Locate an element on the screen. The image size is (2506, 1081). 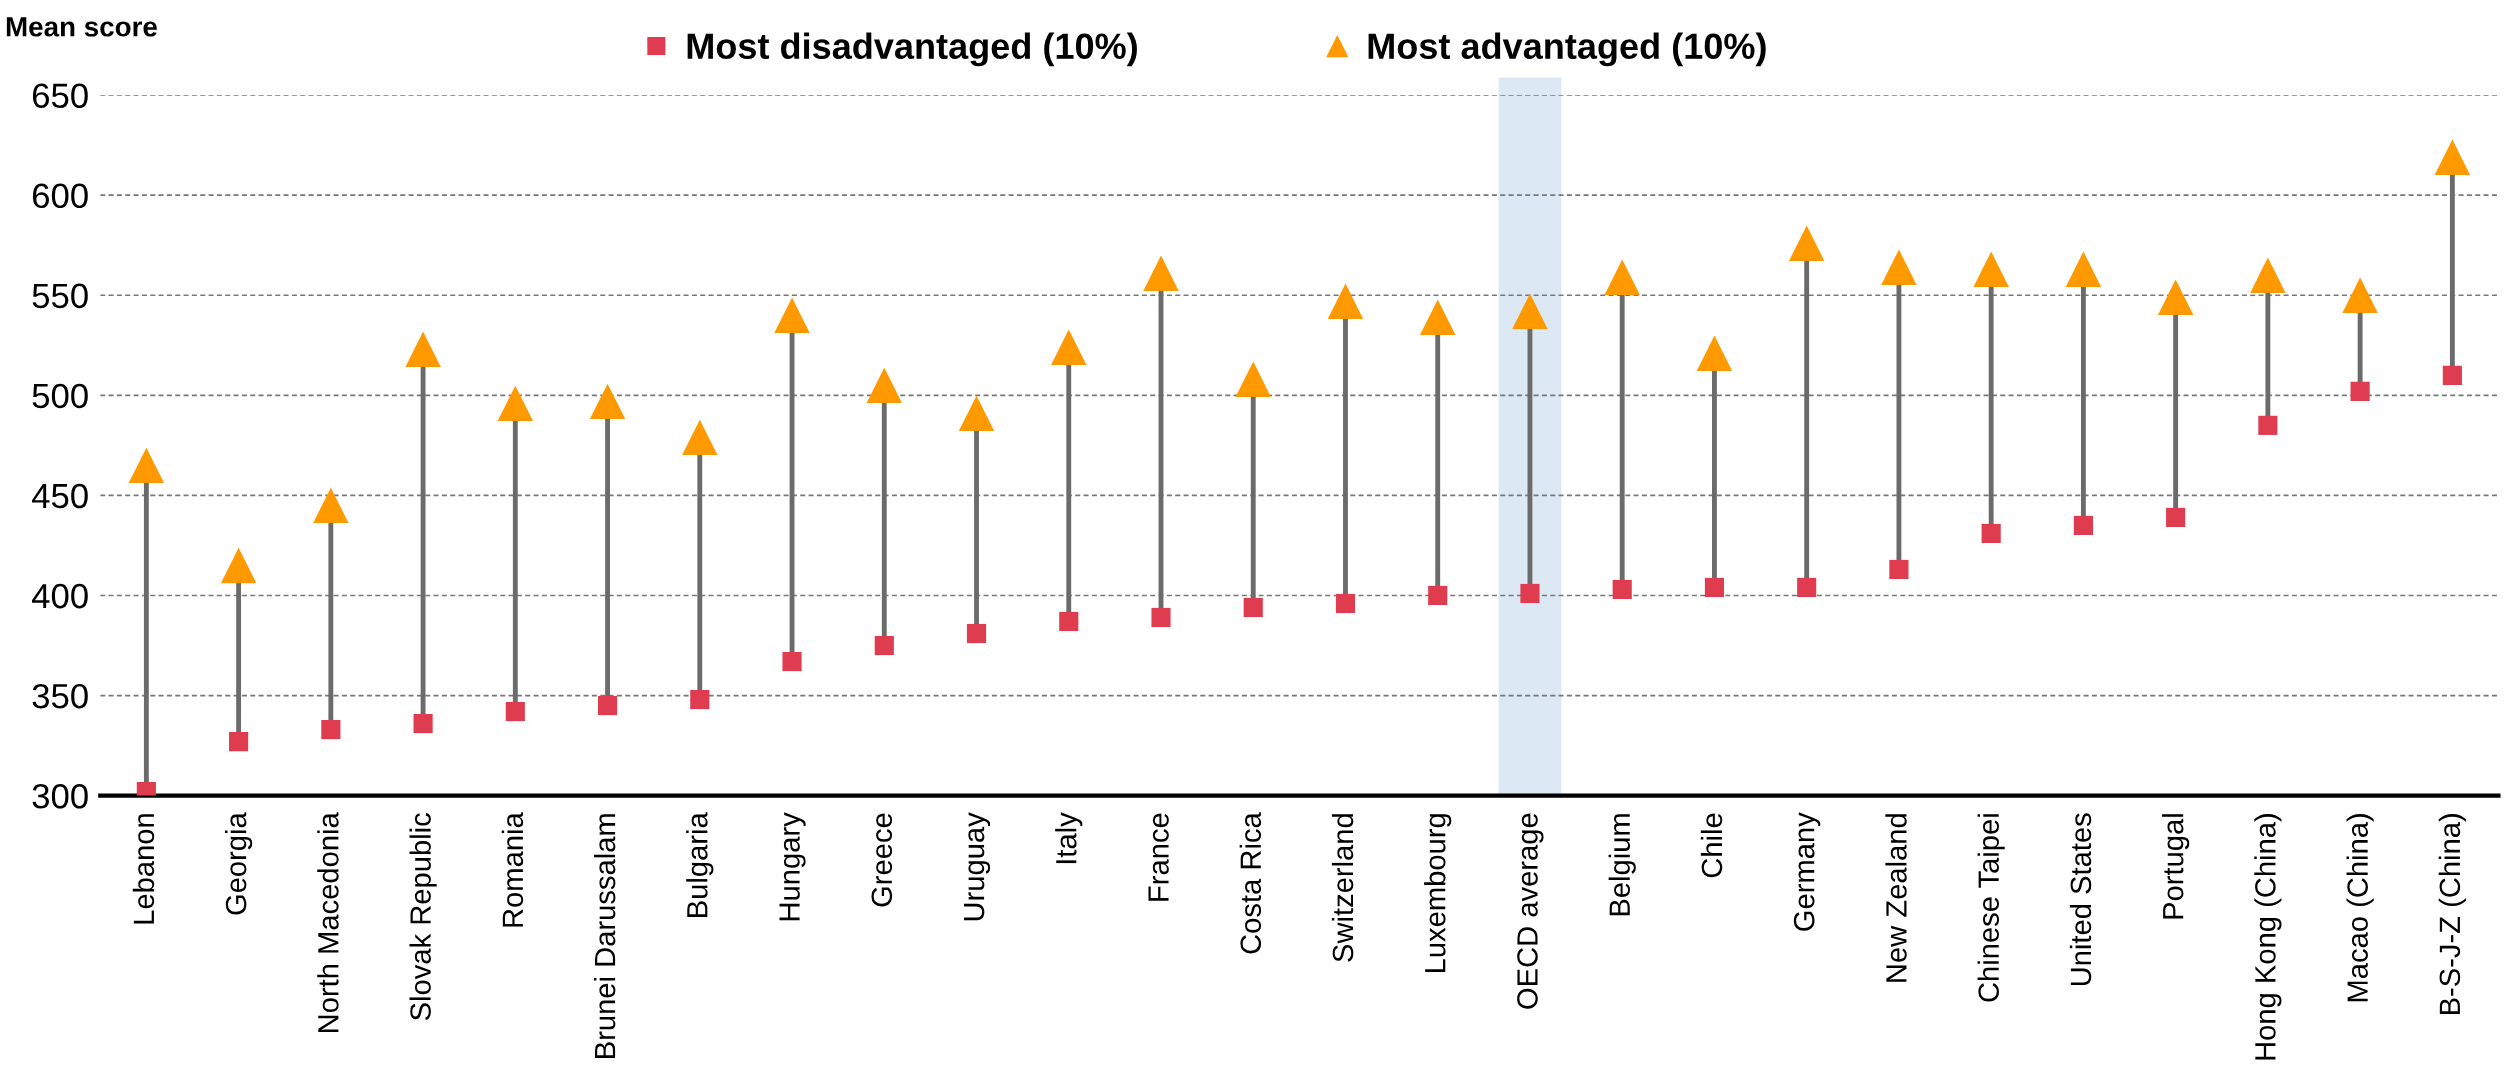
x-tick-label: Luxembourg is located at coordinates (1438, 893).